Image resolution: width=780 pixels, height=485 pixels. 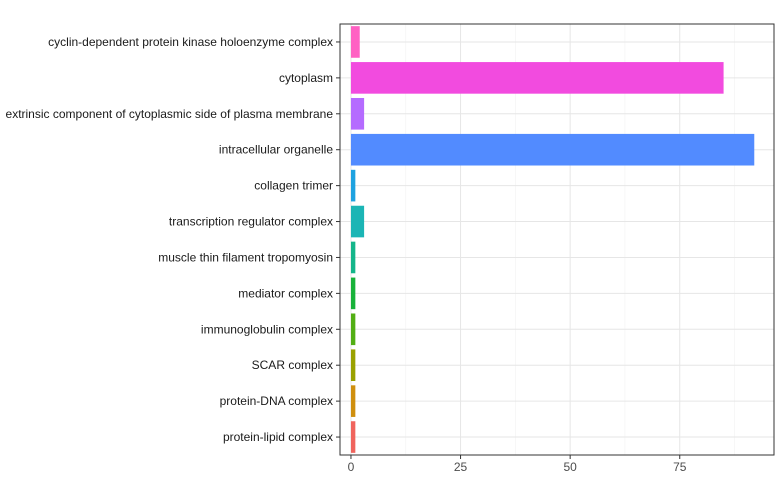 What do you see at coordinates (245, 257) in the screenshot?
I see `y-tick-label: muscle thin filament tropomyosin` at bounding box center [245, 257].